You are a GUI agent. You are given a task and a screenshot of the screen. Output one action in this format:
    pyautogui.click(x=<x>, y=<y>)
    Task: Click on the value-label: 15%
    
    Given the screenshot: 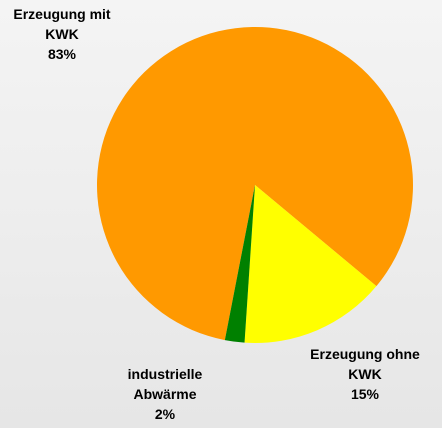 What is the action you would take?
    pyautogui.click(x=365, y=394)
    